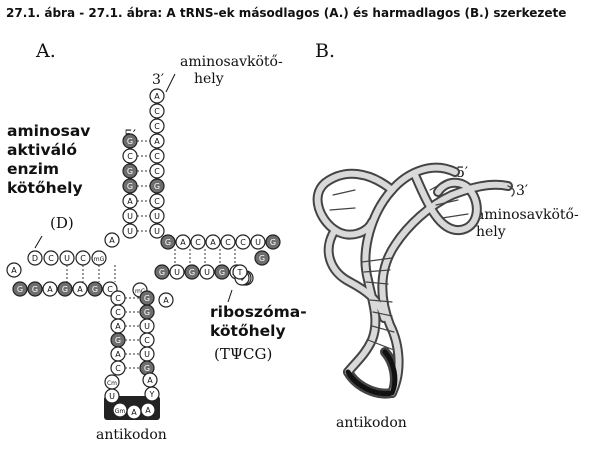 The image size is (602, 460). I want to click on nucleotide-acceptor-5: C, so click(130, 156).